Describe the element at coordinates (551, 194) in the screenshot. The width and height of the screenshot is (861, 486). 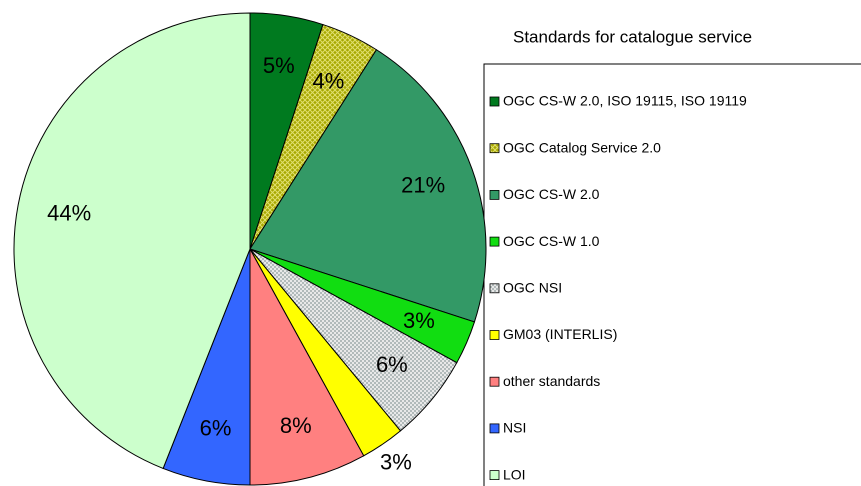
I see `legend-label: OGC CS-W 2.0` at that location.